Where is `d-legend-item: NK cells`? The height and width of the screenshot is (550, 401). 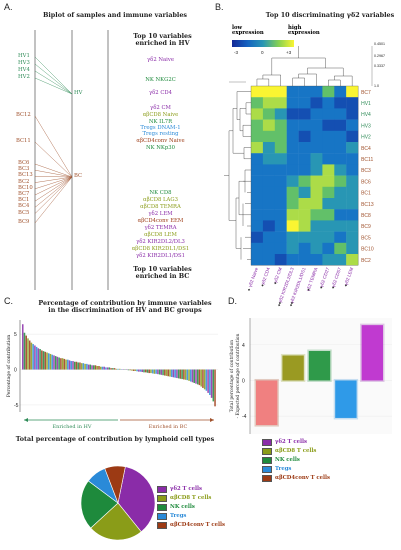 d-legend-item: NK cells is located at coordinates (296, 460).